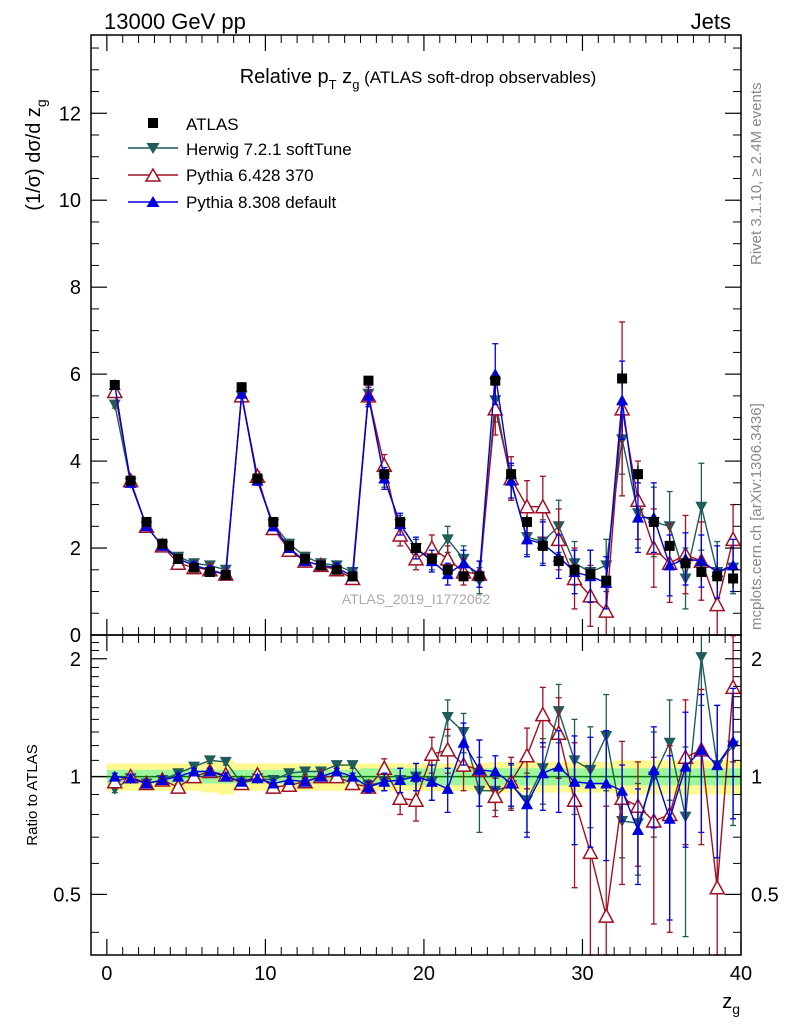 The height and width of the screenshot is (1024, 786). I want to click on legend-marker-pythia8, so click(153, 201).